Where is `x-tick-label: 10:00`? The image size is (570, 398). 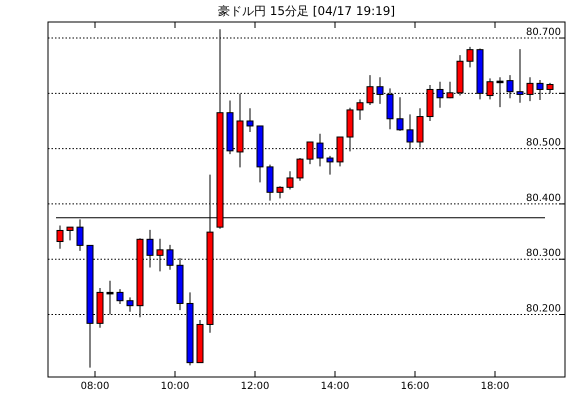 x-tick-label: 10:00 is located at coordinates (175, 386).